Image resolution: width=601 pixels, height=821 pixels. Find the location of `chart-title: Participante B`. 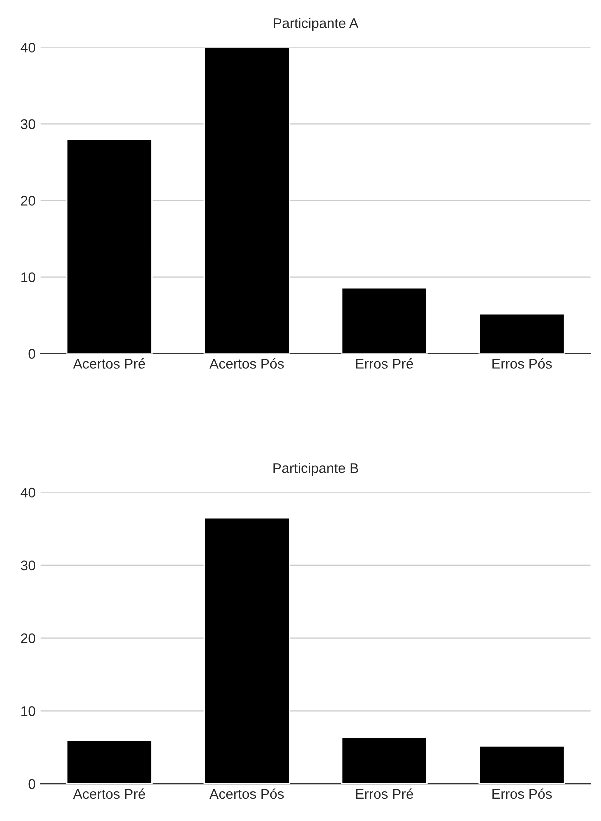

chart-title: Participante B is located at coordinates (316, 469).